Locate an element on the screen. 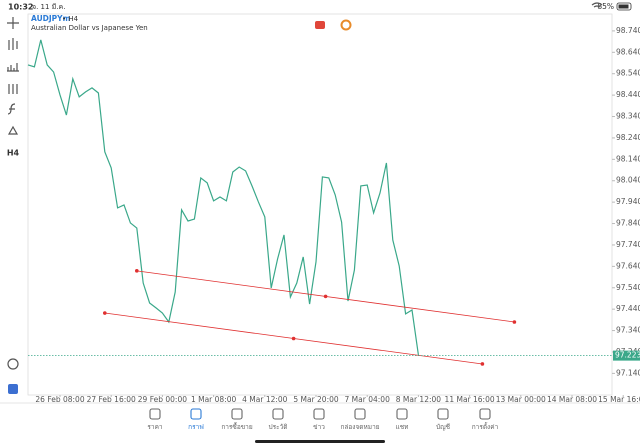  tab-label: แชท is located at coordinates (402, 427).